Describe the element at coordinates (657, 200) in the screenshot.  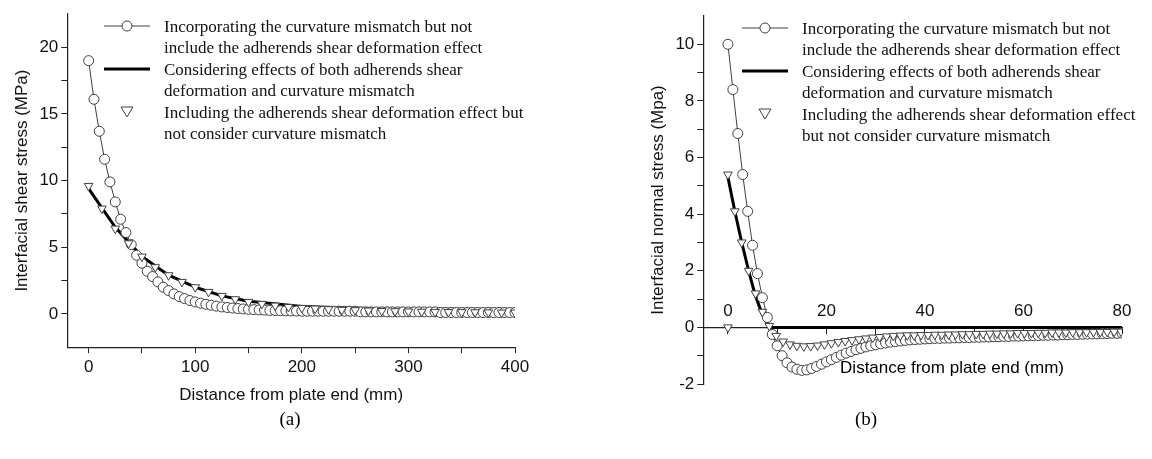
I see `y-axis-title: Interfacial normal stress (Mpa)` at that location.